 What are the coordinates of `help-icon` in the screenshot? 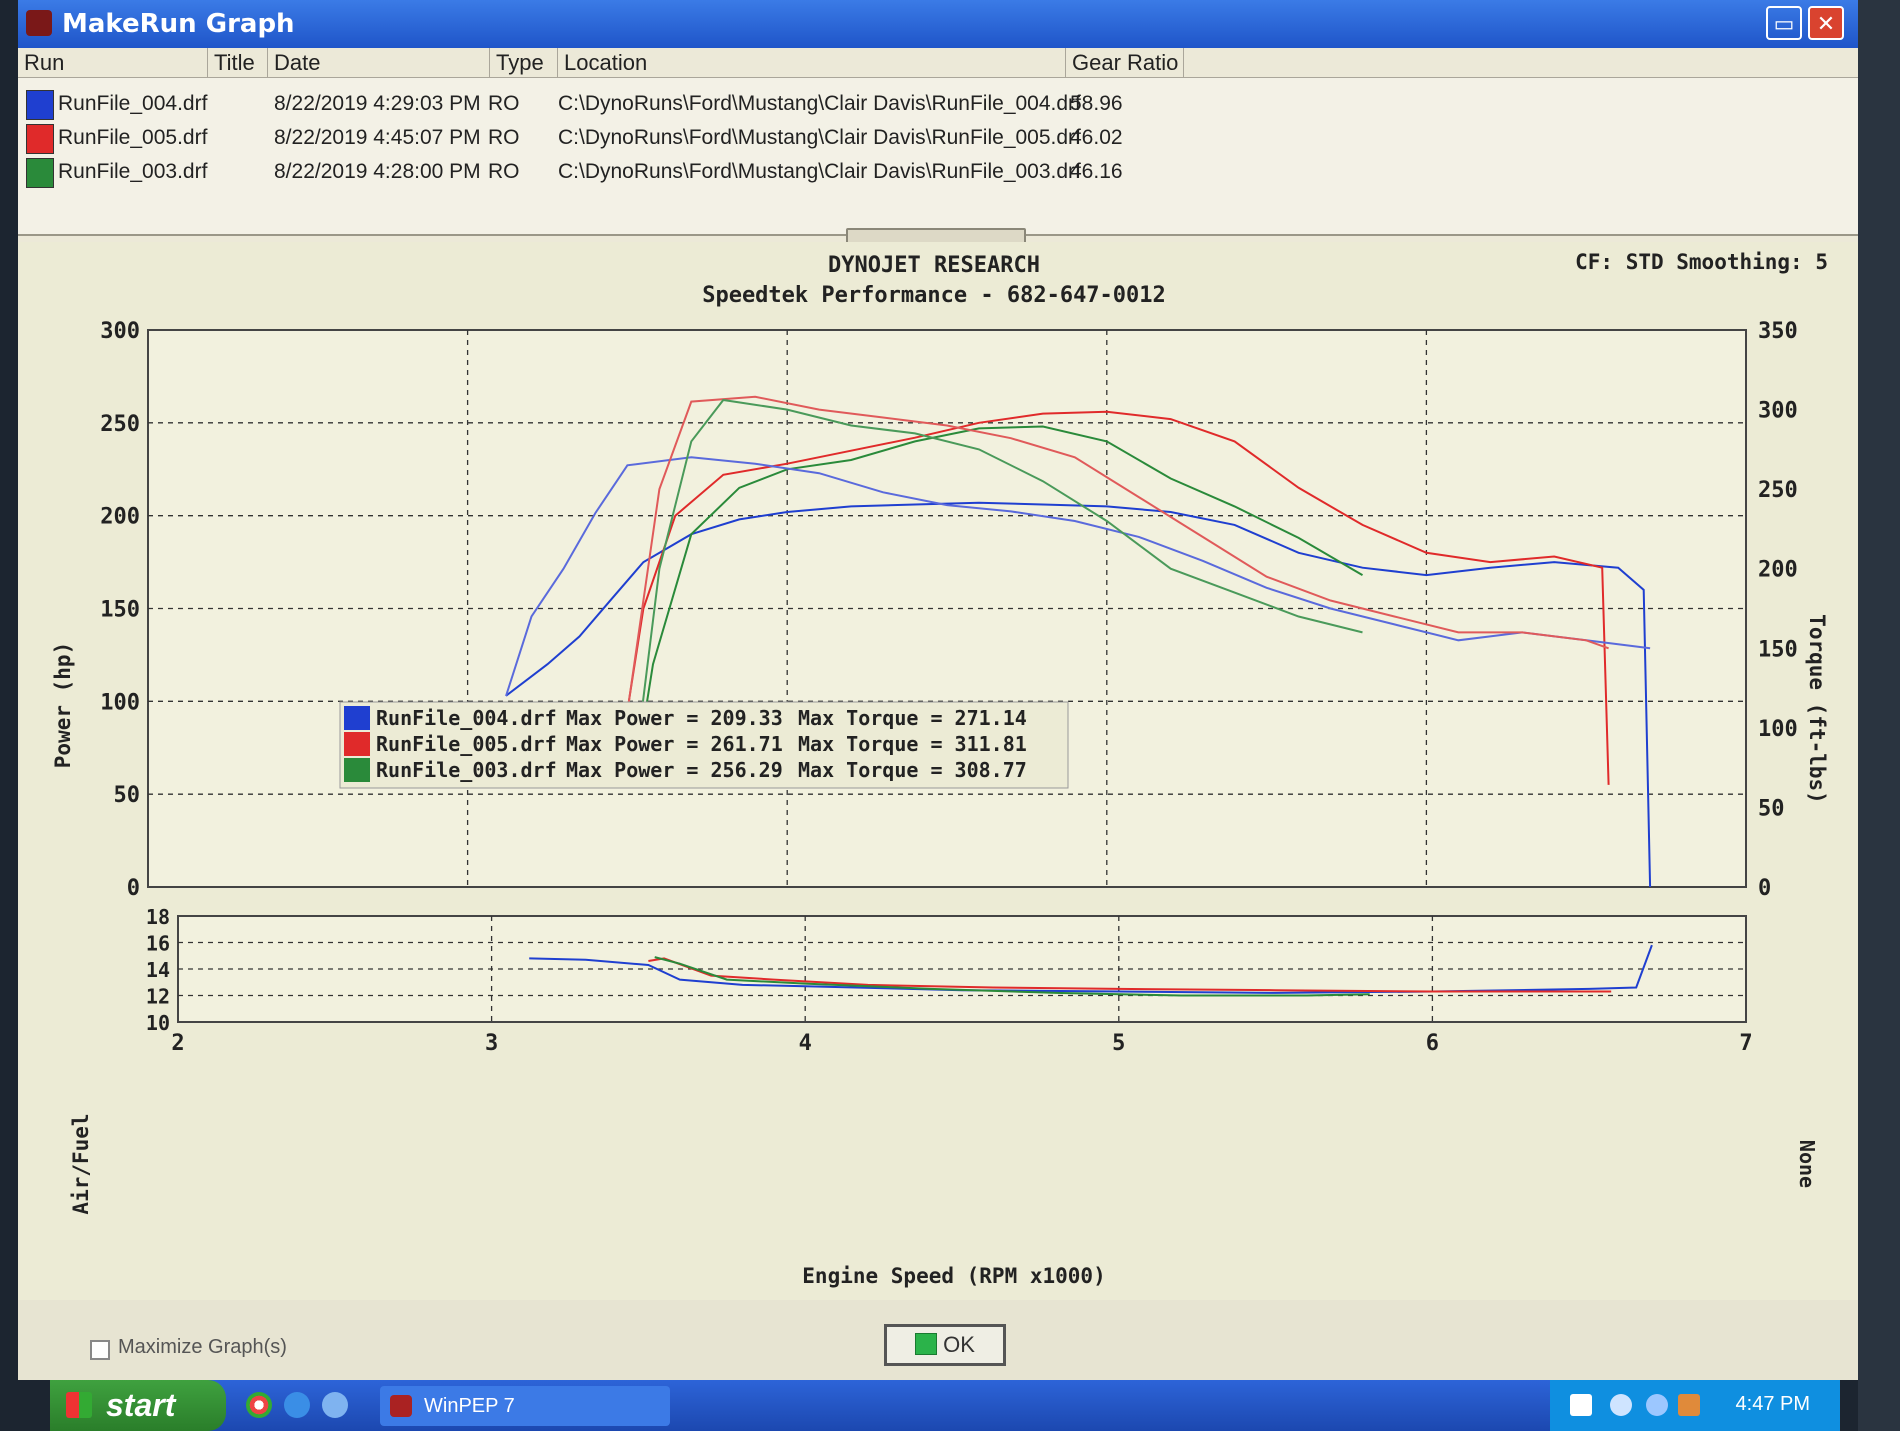 It's located at (1581, 1405).